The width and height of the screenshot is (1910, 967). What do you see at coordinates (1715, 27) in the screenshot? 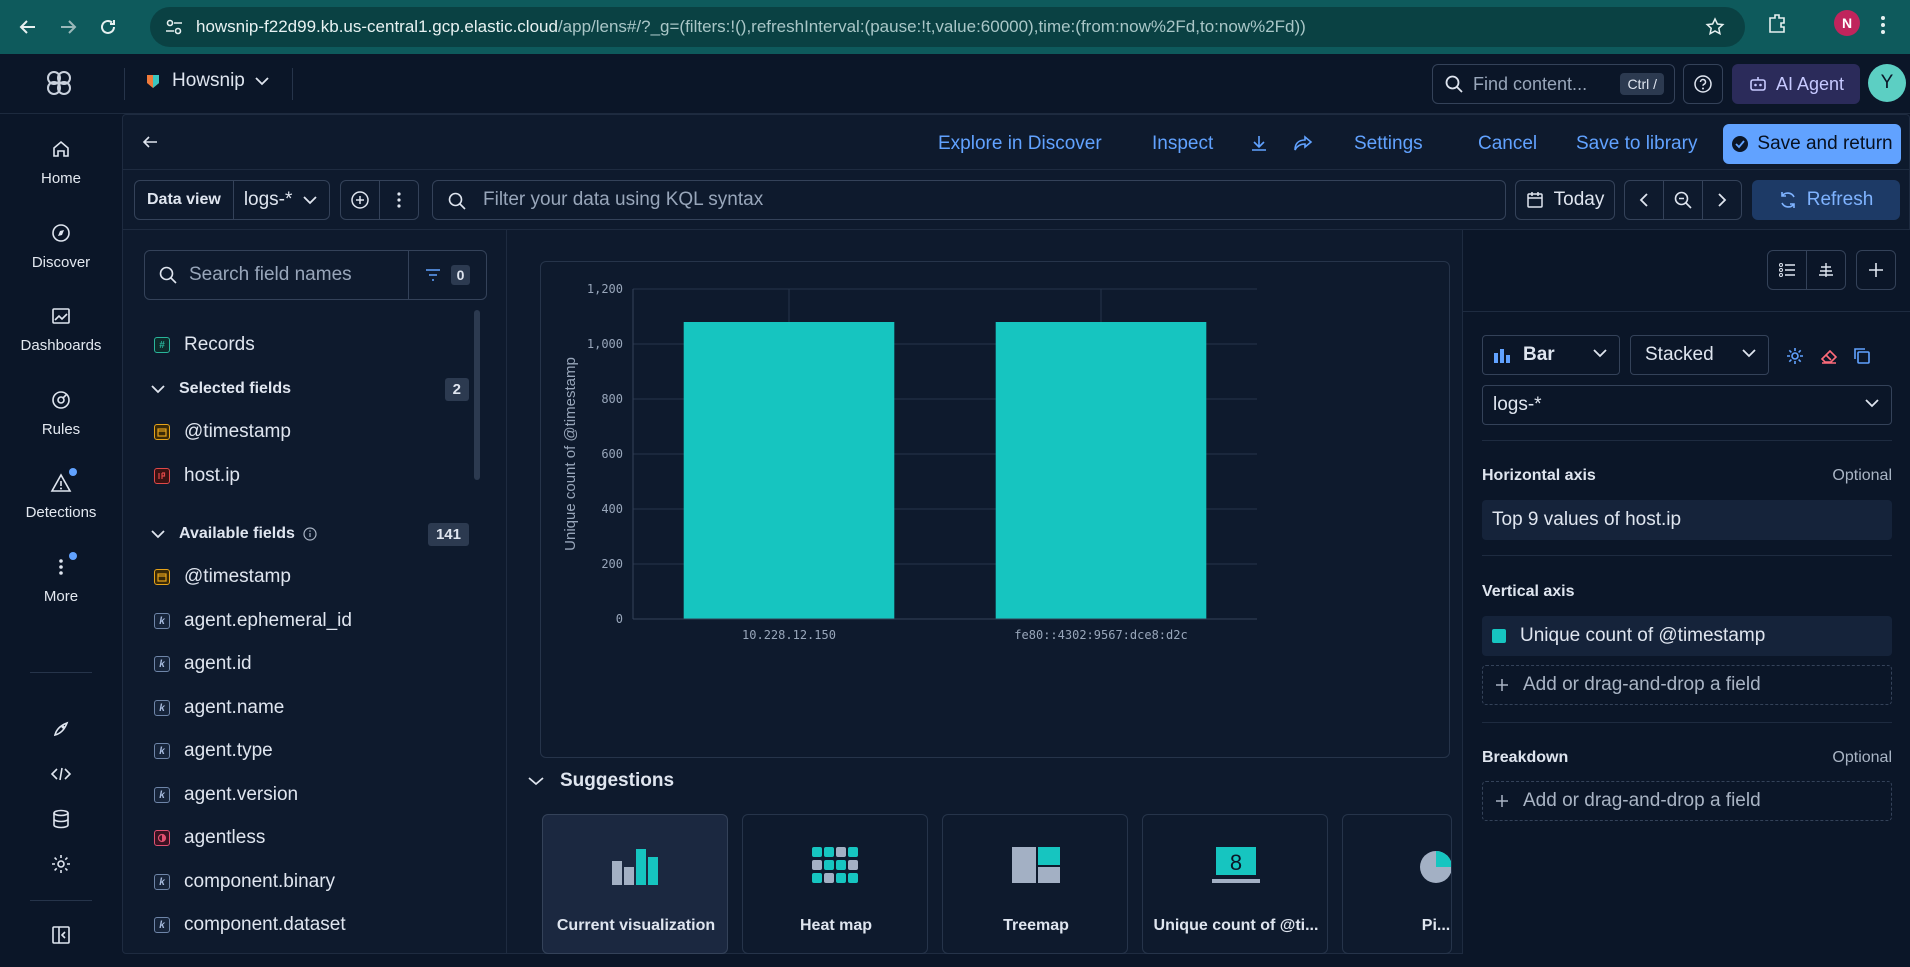
I see `bookmark-star-icon` at bounding box center [1715, 27].